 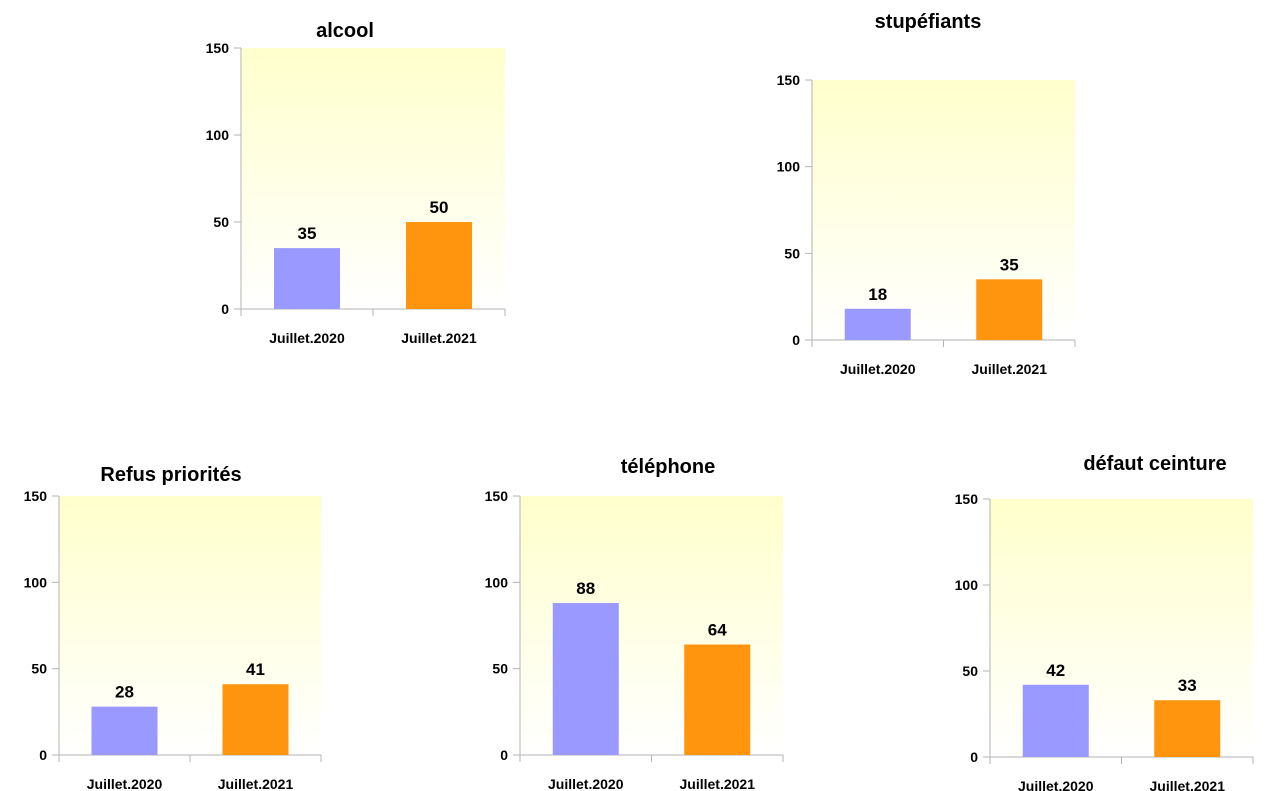 What do you see at coordinates (439, 207) in the screenshot?
I see `data-label: 50` at bounding box center [439, 207].